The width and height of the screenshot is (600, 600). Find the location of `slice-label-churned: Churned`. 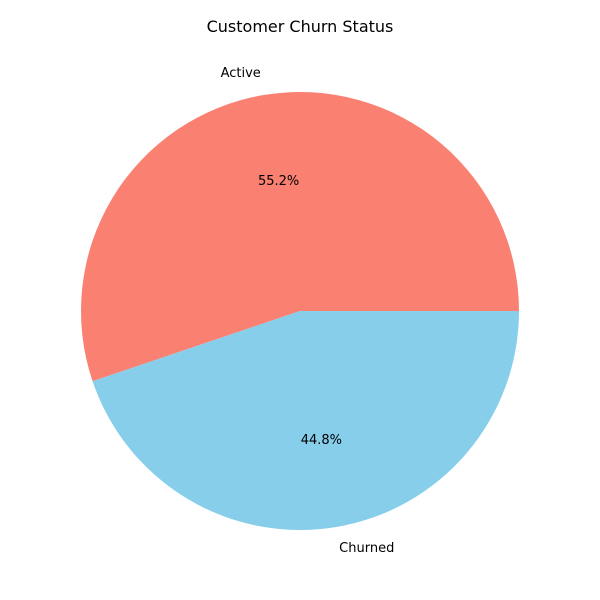

slice-label-churned: Churned is located at coordinates (366, 548).